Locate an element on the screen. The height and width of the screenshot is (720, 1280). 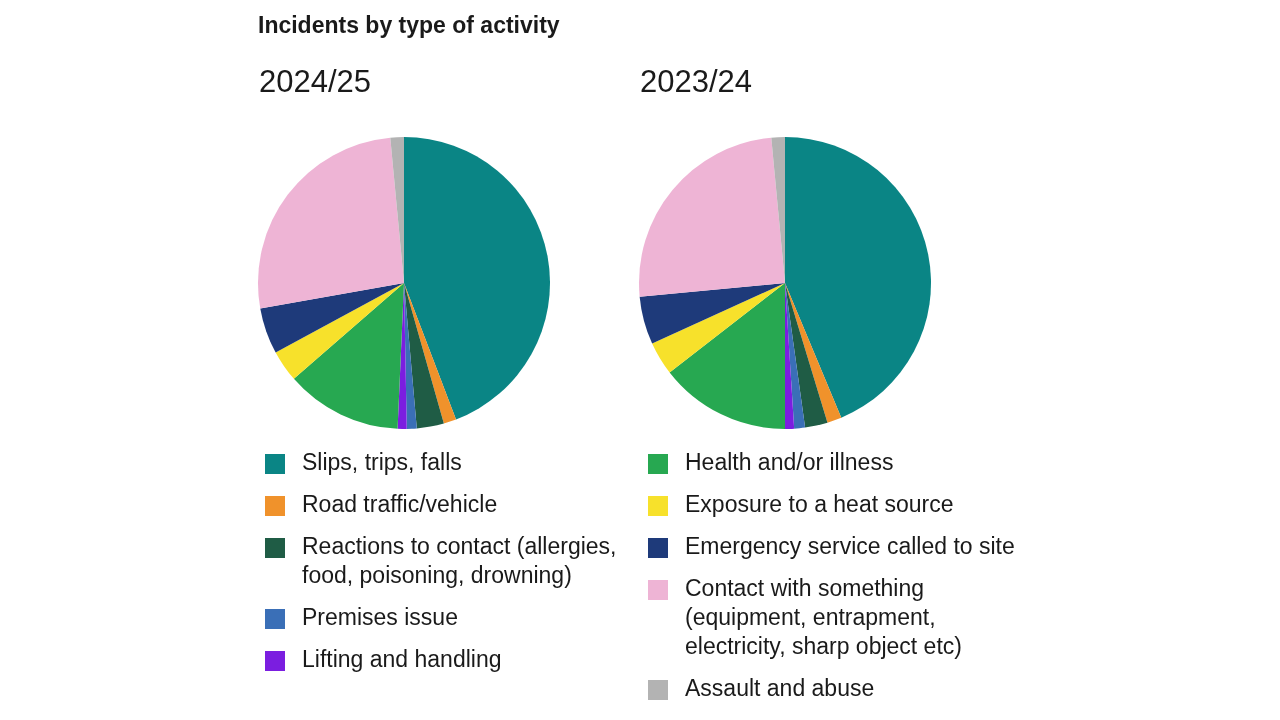
legend-label: Premises issue is located at coordinates (380, 617).